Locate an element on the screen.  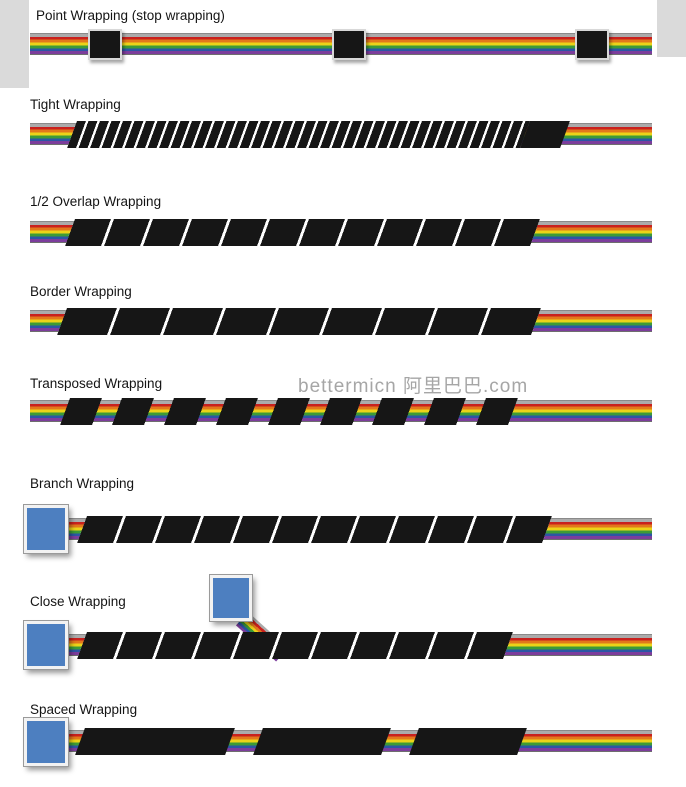
ribbon-cable-point is located at coordinates (341, 44).